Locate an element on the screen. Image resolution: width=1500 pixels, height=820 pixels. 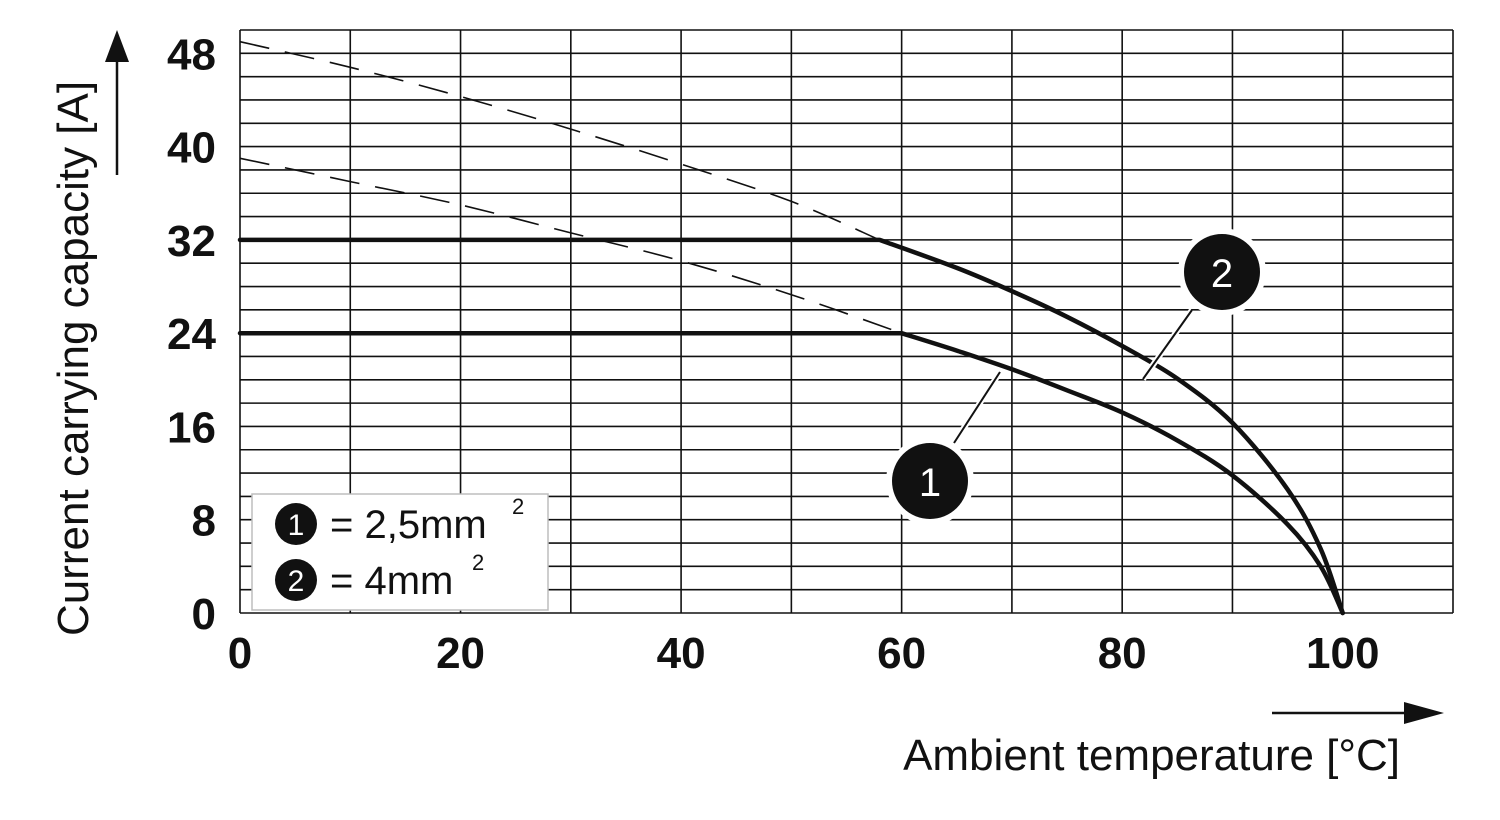
legend-badge-1-label: 1 is located at coordinates (296, 525).